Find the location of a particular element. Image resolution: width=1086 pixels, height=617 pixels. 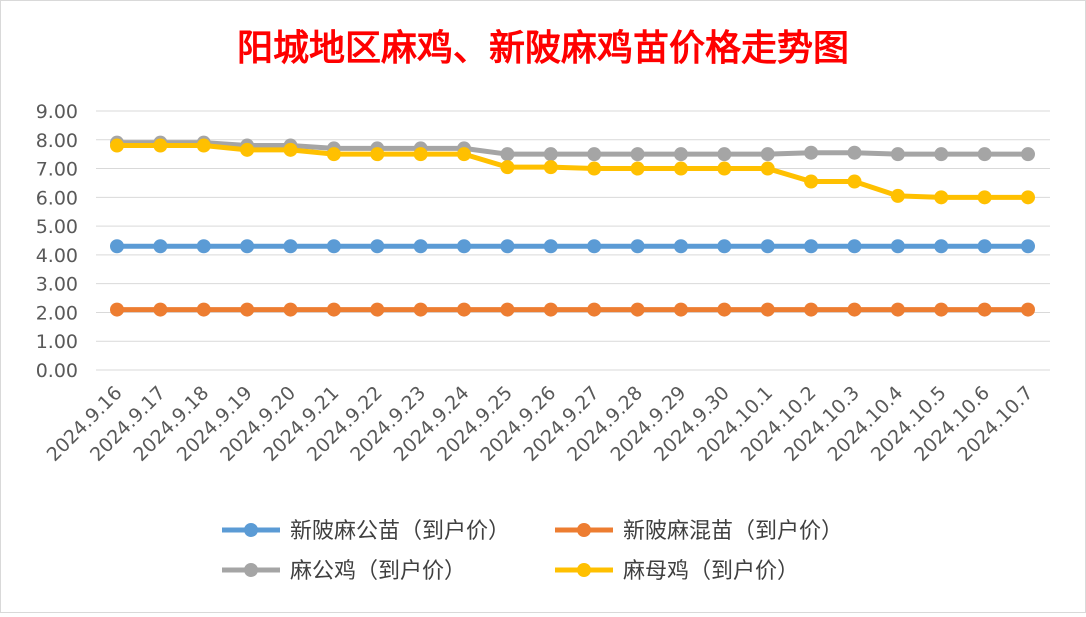

legend-label: 麻母鸡（到户价） is located at coordinates (711, 571).